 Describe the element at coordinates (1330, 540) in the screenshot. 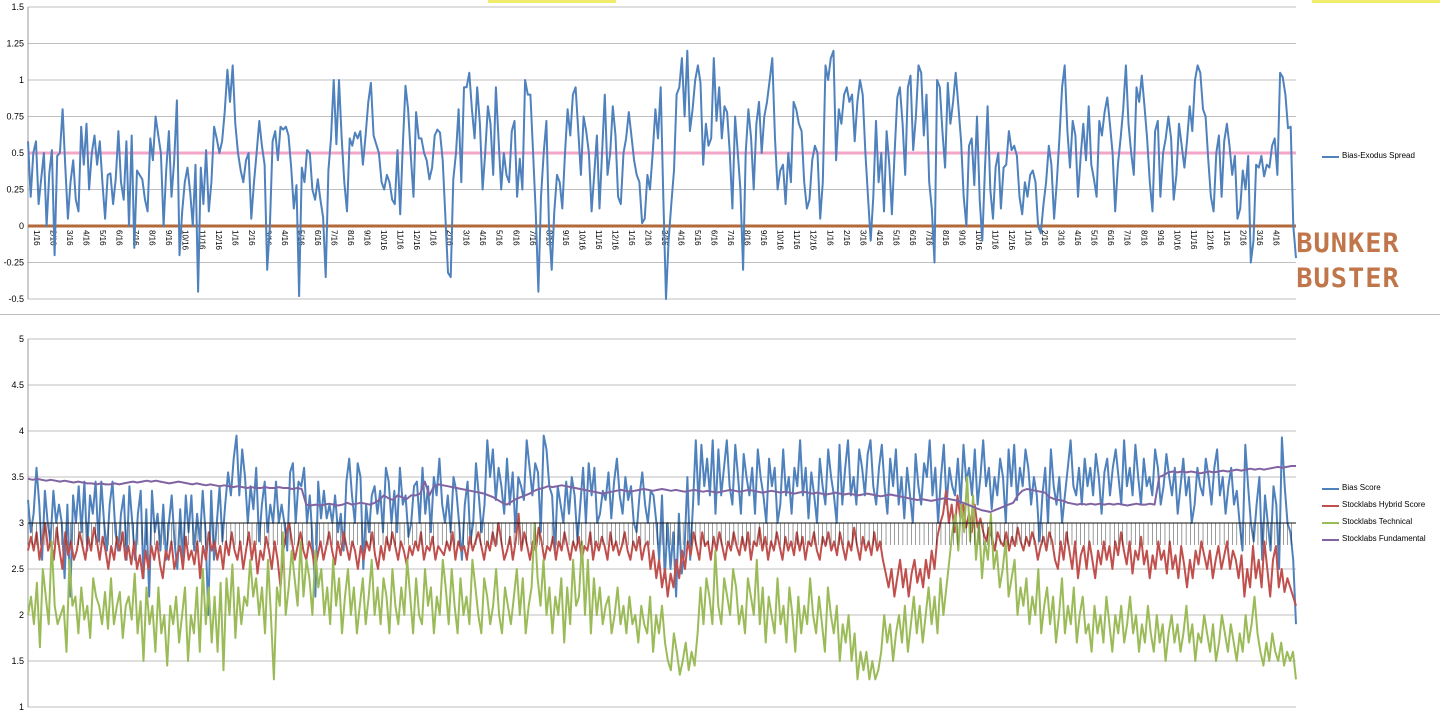

I see `legend-swatch-fundamental` at that location.